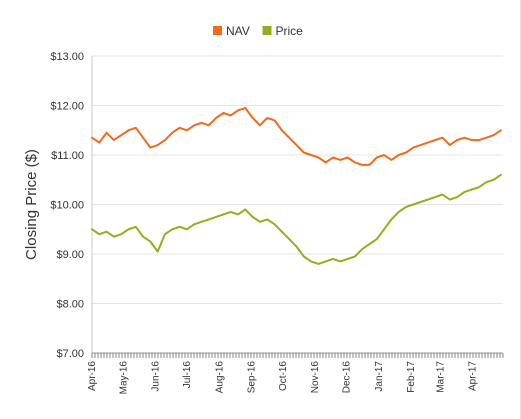 This screenshot has height=419, width=521. I want to click on y-axis-title: Closing Price ($), so click(31, 204).